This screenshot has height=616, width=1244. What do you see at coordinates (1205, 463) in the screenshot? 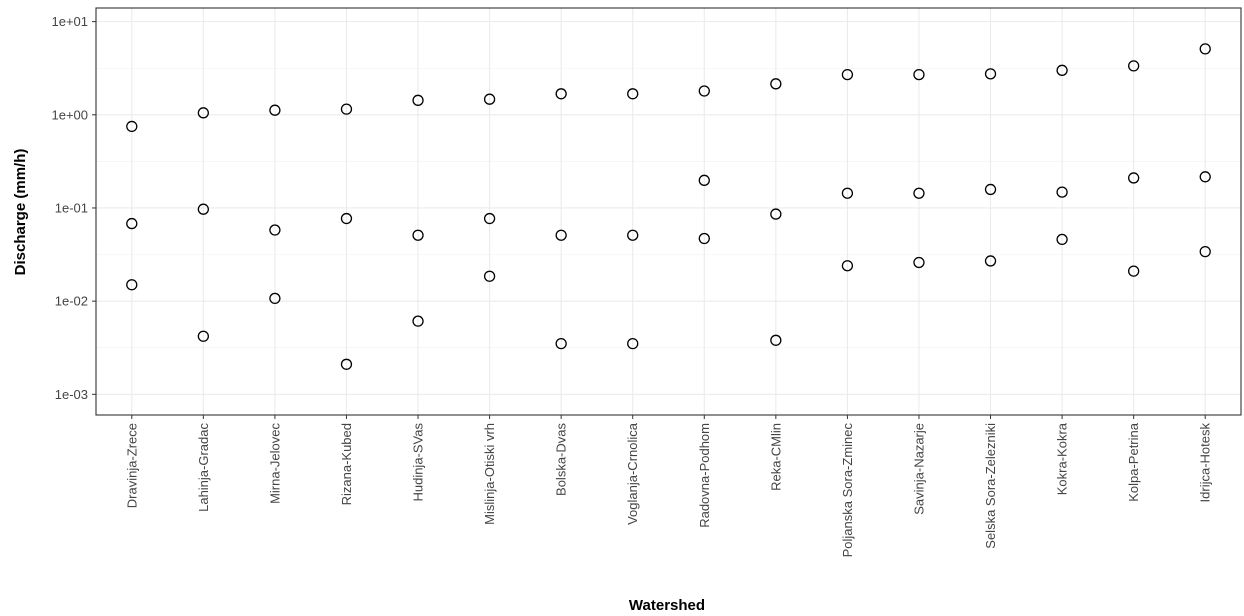
I see `x-tick-label: Idrijca-Hotesk` at bounding box center [1205, 463].